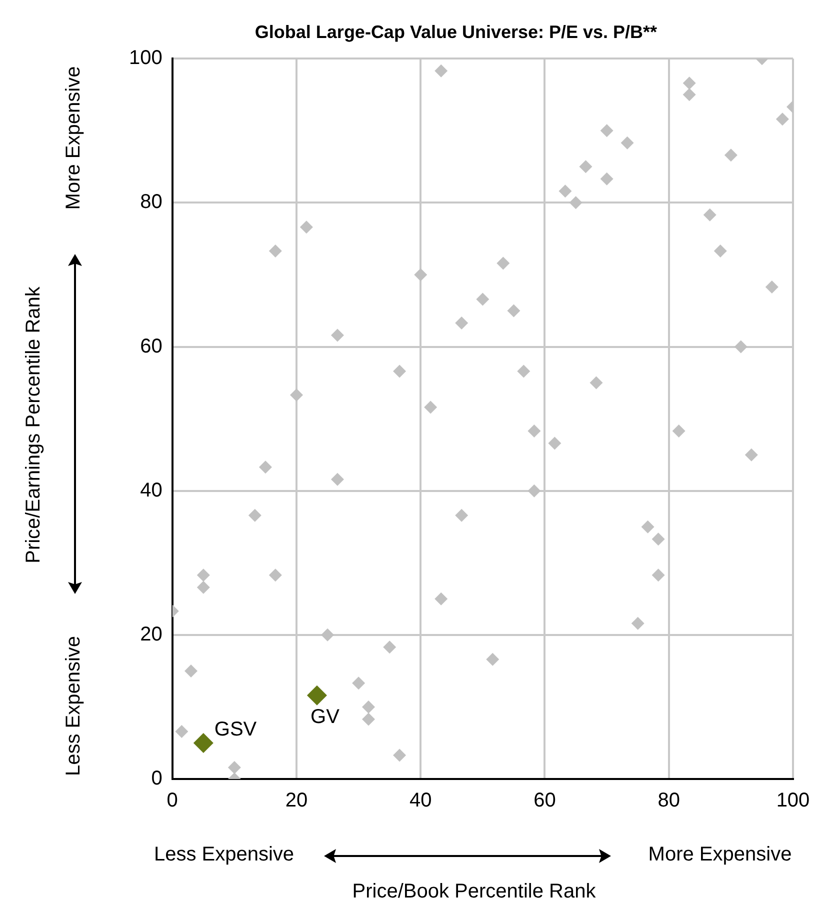 Image resolution: width=831 pixels, height=907 pixels. I want to click on series-label: GSV, so click(236, 729).